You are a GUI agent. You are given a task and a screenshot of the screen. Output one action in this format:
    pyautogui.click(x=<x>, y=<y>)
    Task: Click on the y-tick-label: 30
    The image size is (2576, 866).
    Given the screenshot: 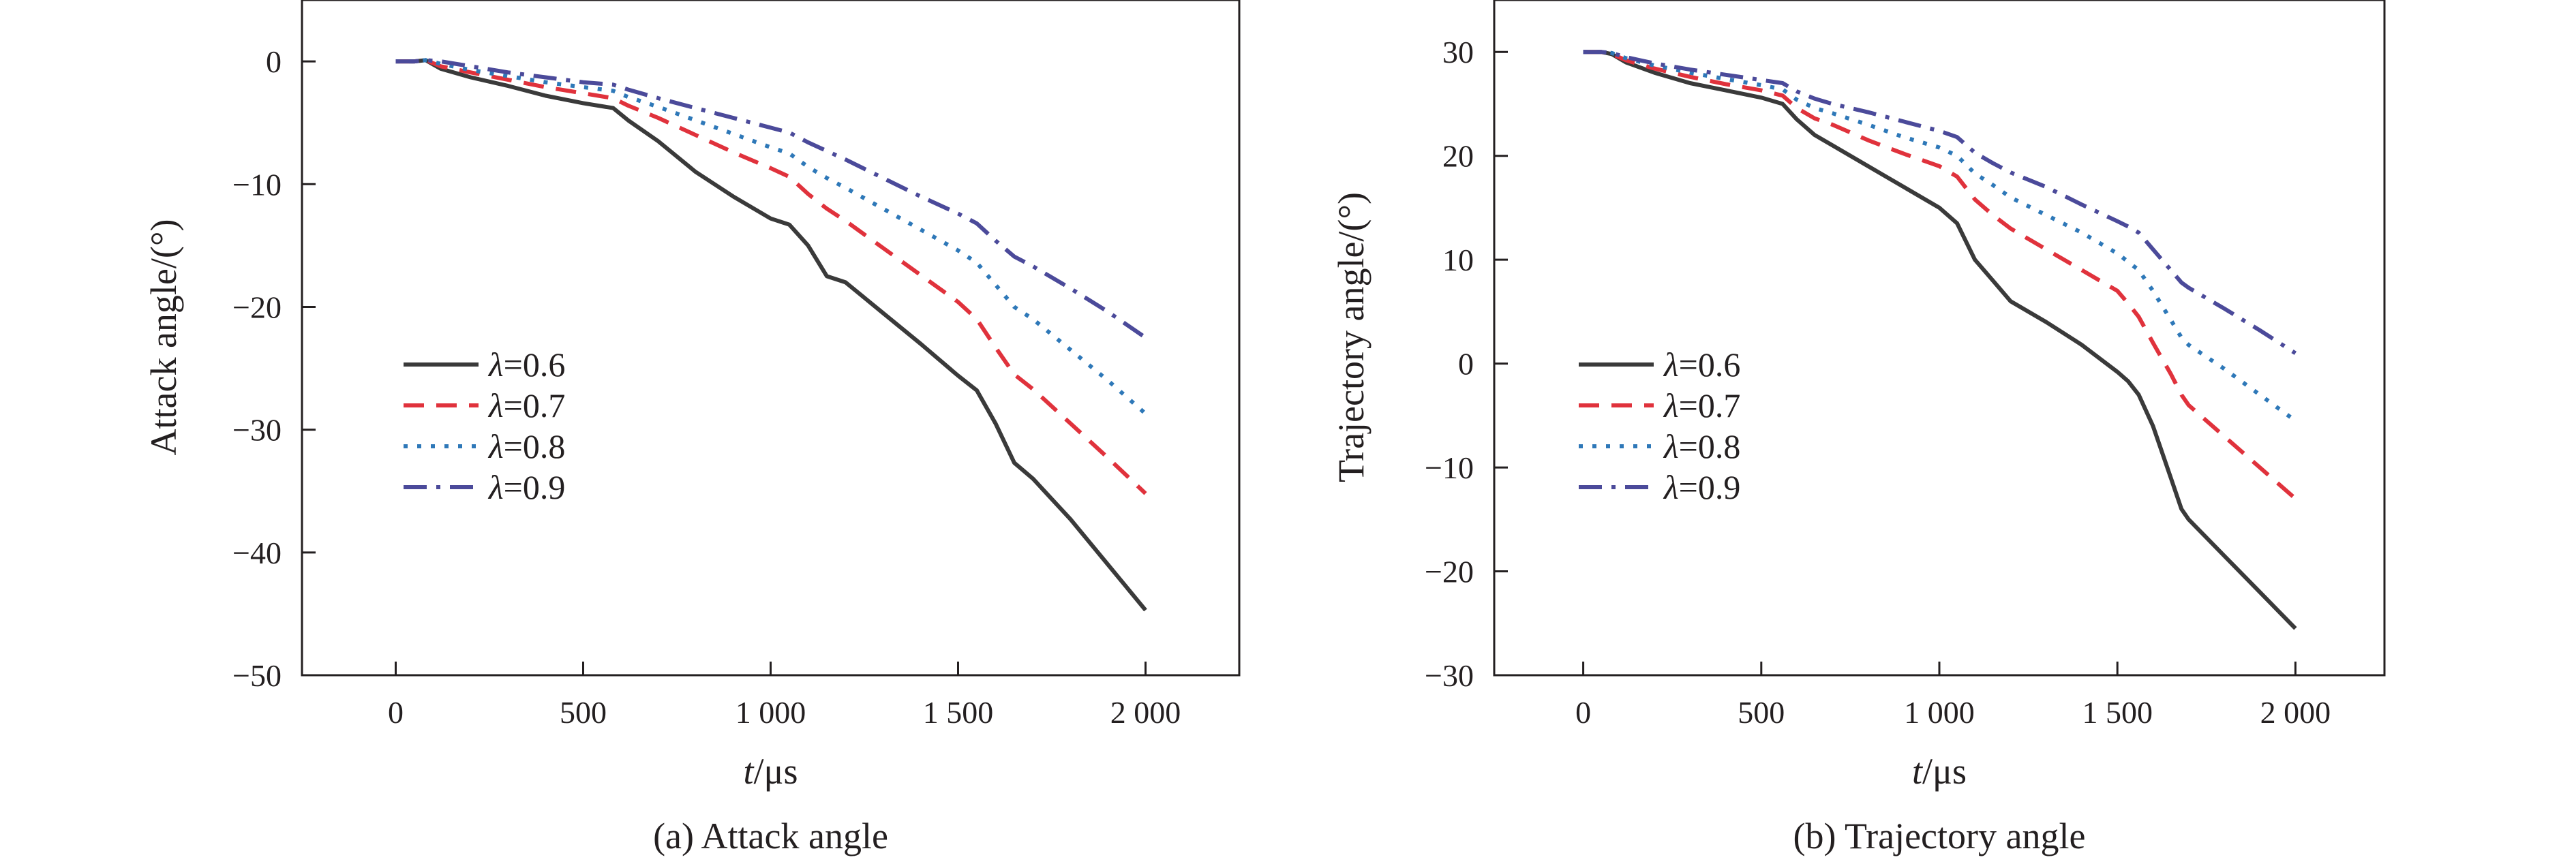 What is the action you would take?
    pyautogui.click(x=1458, y=52)
    